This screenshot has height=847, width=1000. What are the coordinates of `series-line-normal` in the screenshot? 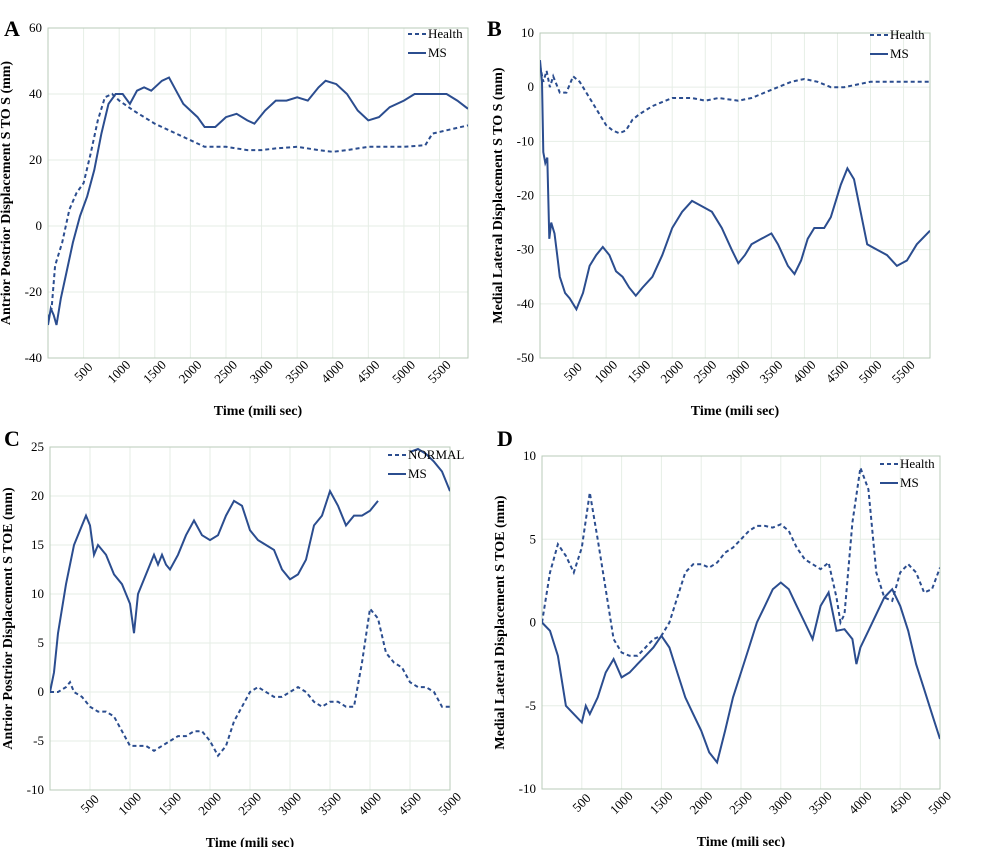 It's located at (250, 682).